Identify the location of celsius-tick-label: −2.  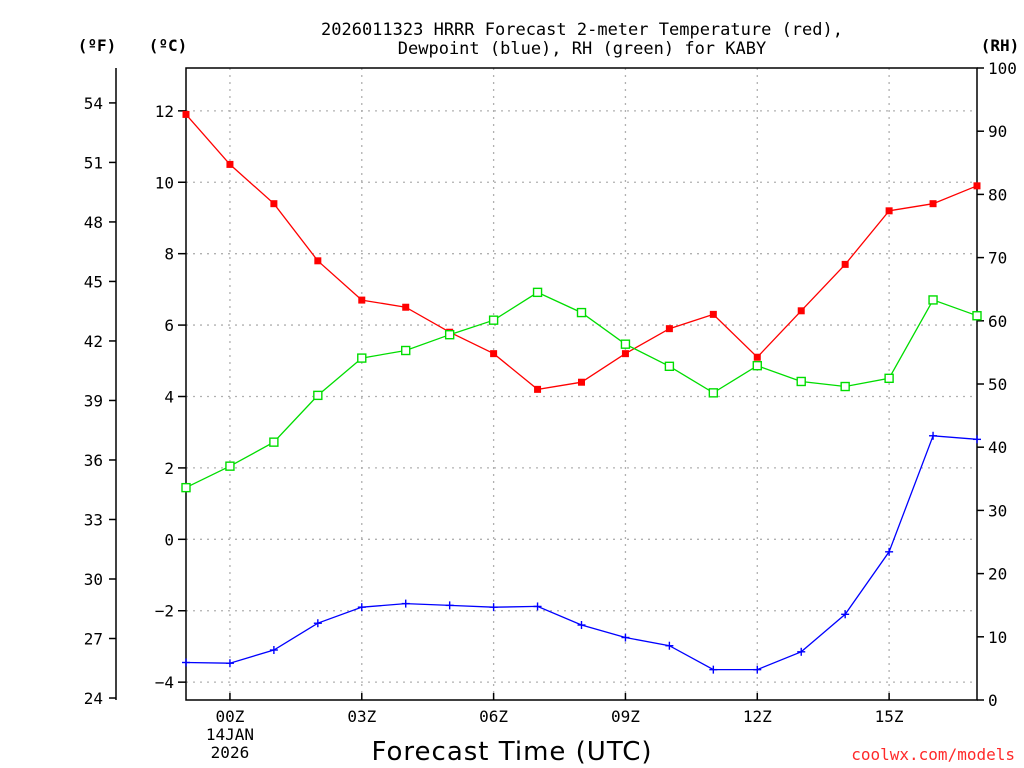
(164, 611).